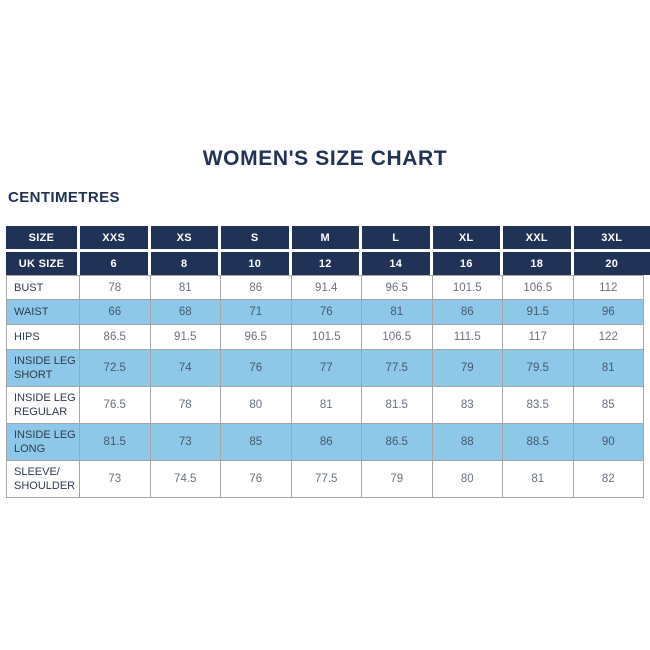 This screenshot has height=650, width=650. What do you see at coordinates (538, 263) in the screenshot?
I see `header-size-cell: 18` at bounding box center [538, 263].